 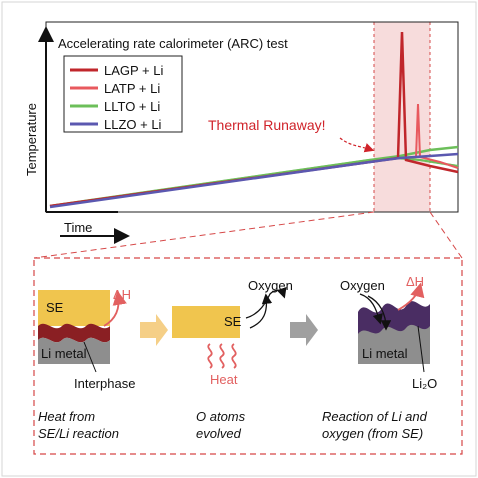 I want to click on oxygen-arrow-2b, so click(x=266, y=302).